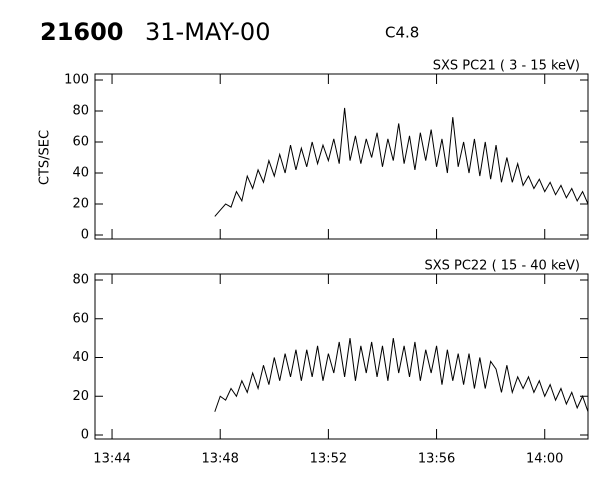  What do you see at coordinates (219, 459) in the screenshot?
I see `x-tick-label: 13:48` at bounding box center [219, 459].